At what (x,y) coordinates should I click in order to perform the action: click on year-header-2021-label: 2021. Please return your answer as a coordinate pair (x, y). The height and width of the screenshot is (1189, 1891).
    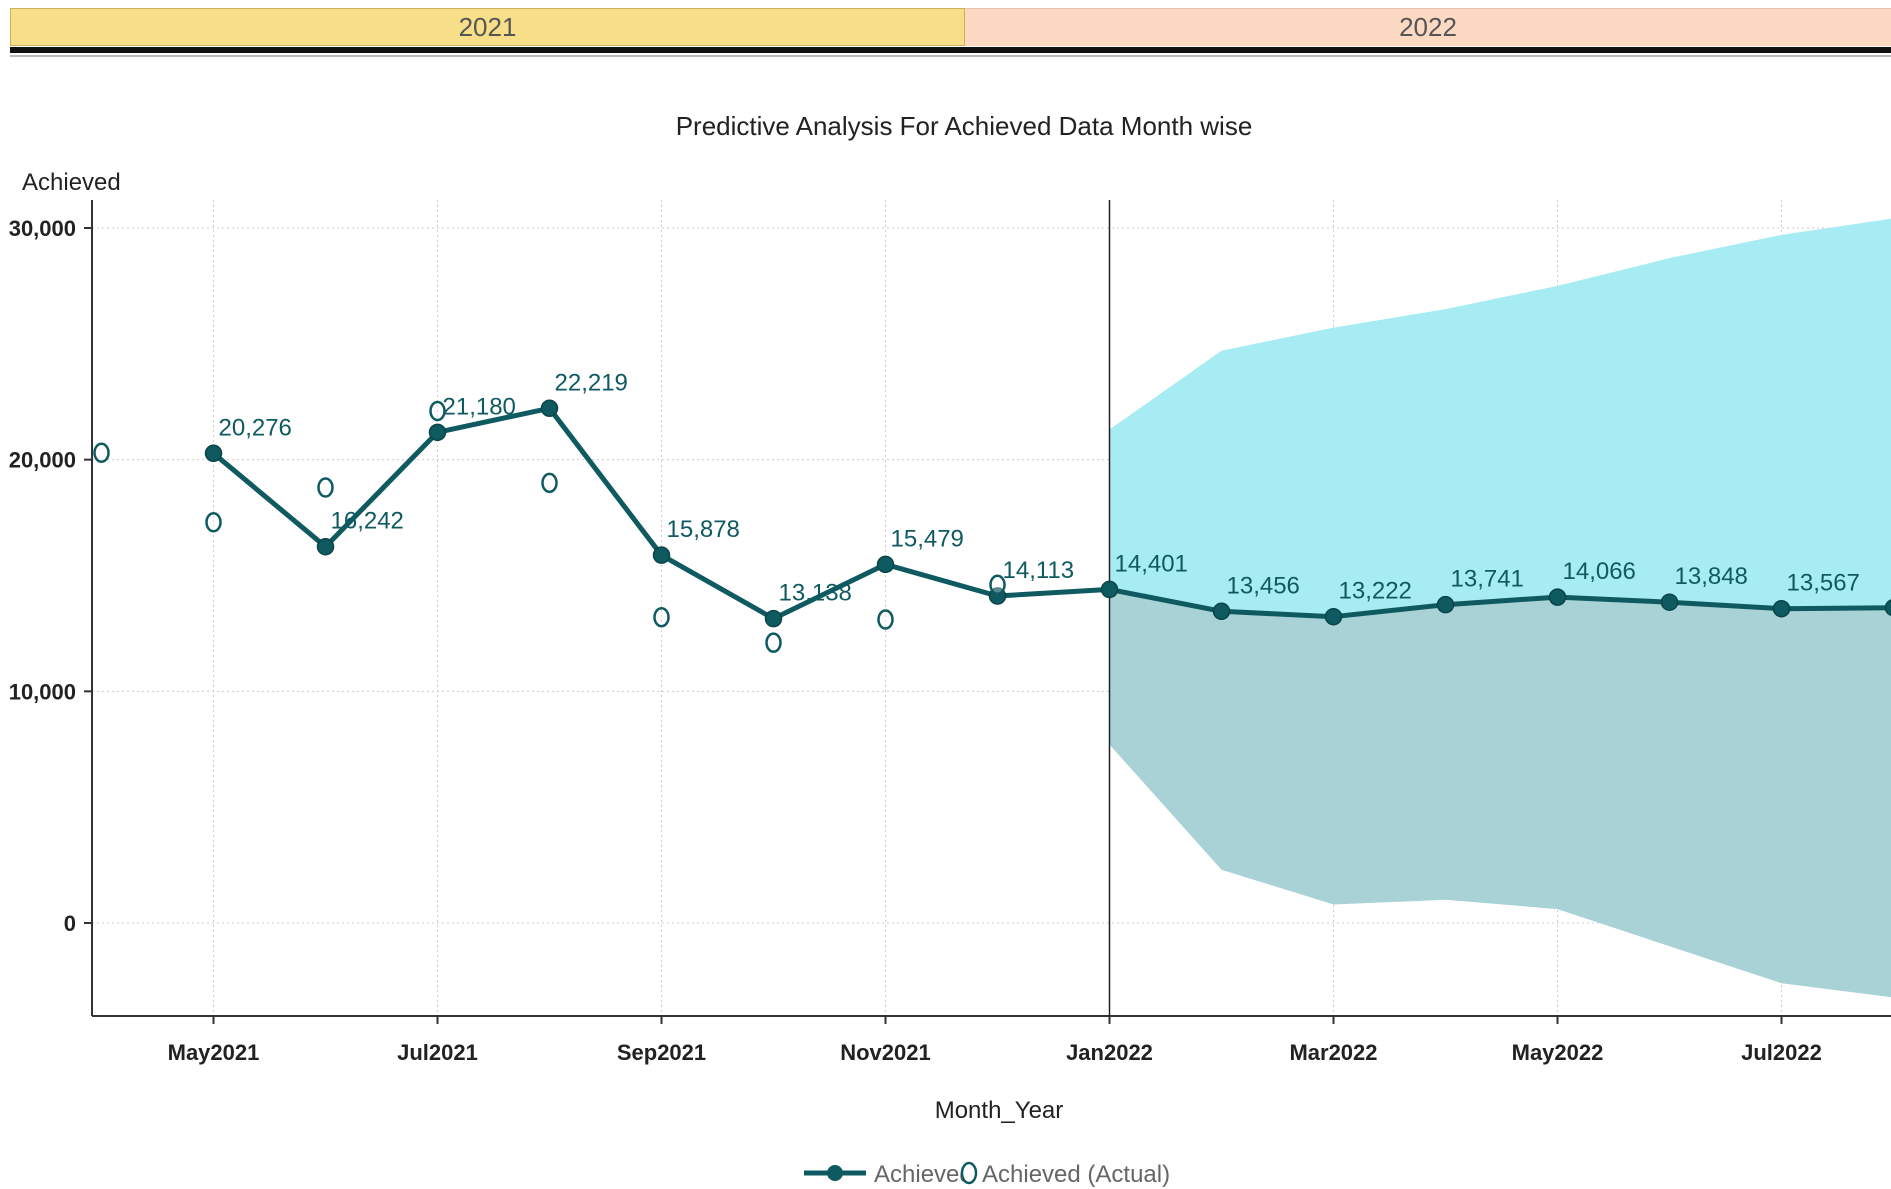
    Looking at the image, I should click on (487, 26).